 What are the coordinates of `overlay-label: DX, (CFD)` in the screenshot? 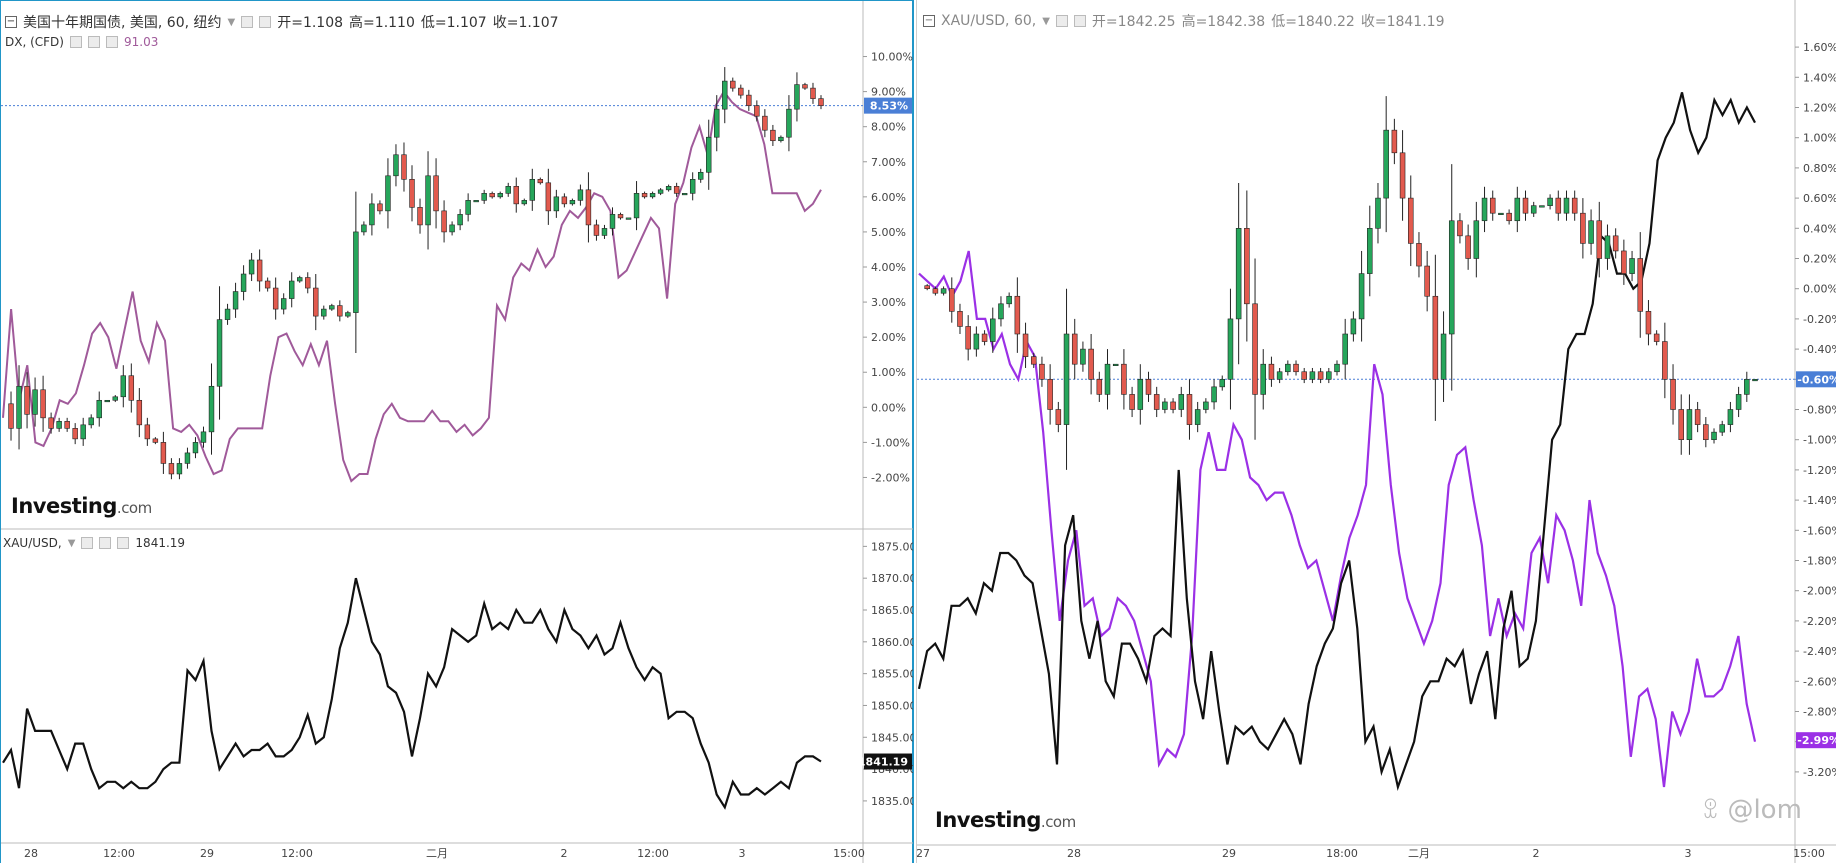 It's located at (34, 42).